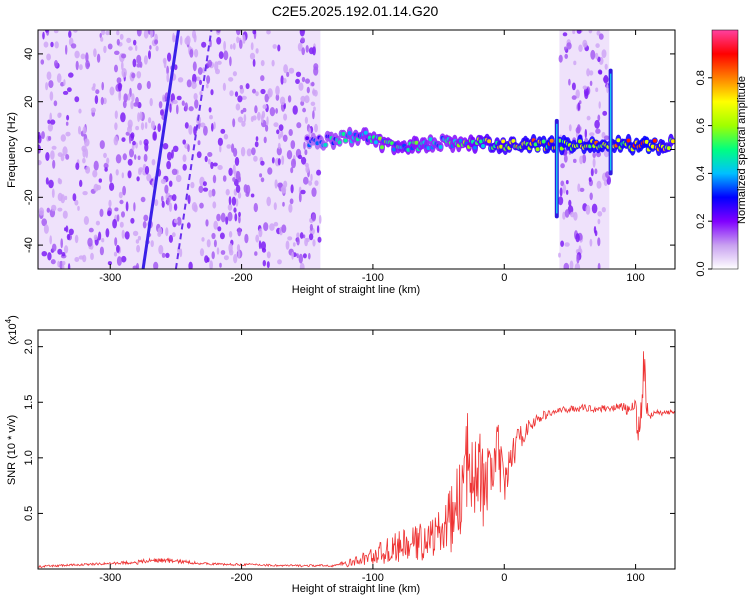 The width and height of the screenshot is (750, 600). Describe the element at coordinates (193, 149) in the screenshot. I see `diagonal-streak` at that location.